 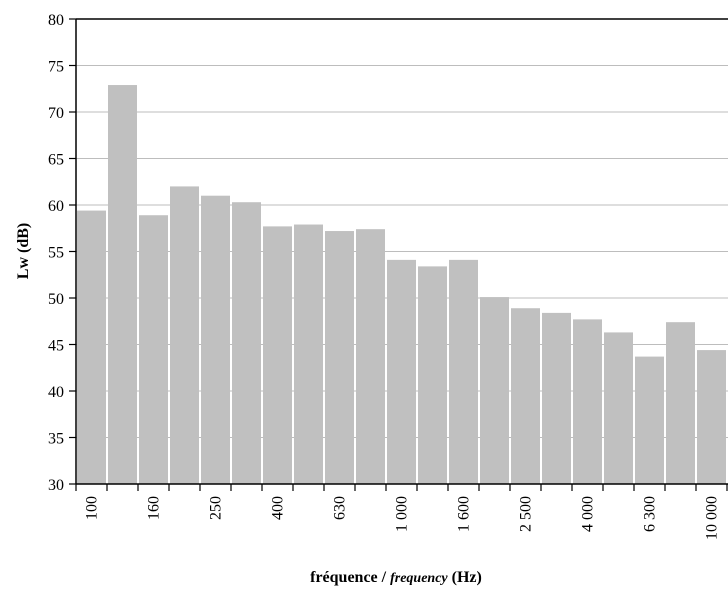 I want to click on x-tick-label: 1 000, so click(x=402, y=514).